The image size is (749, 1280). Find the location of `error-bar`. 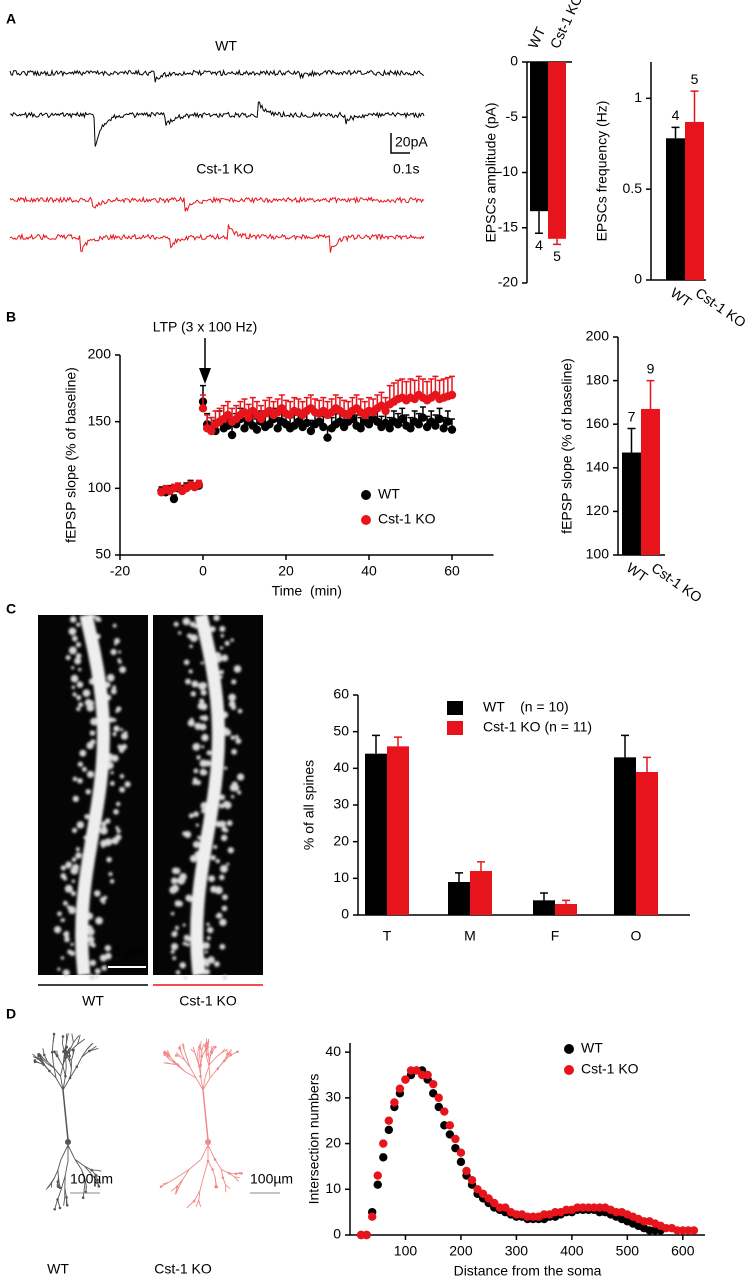

error-bar is located at coordinates (631, 440).